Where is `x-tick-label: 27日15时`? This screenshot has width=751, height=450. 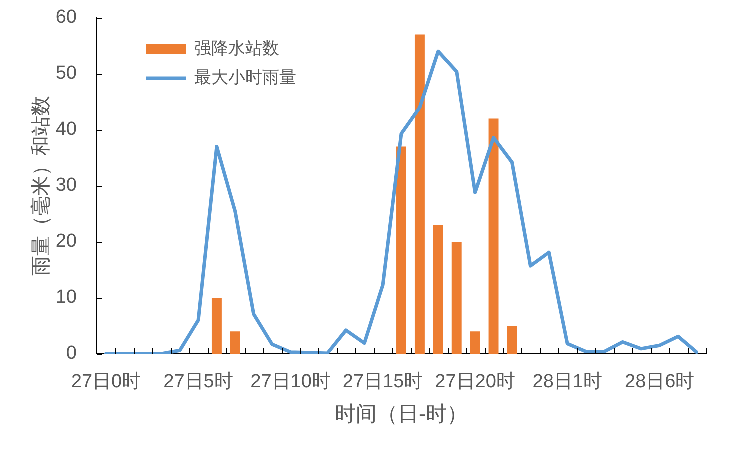
x-tick-label: 27日15时 is located at coordinates (383, 382).